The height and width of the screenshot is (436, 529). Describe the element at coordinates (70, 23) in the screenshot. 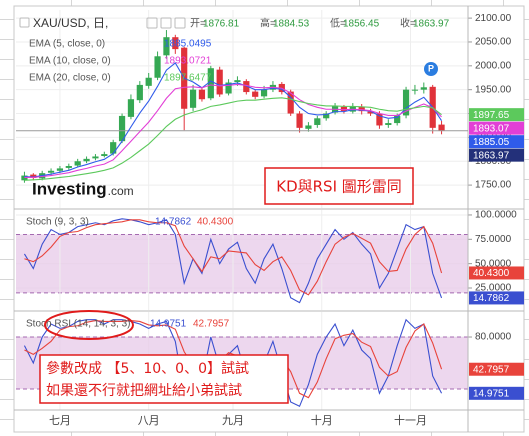

I see `chart-title: XAU/USD, 日,` at that location.